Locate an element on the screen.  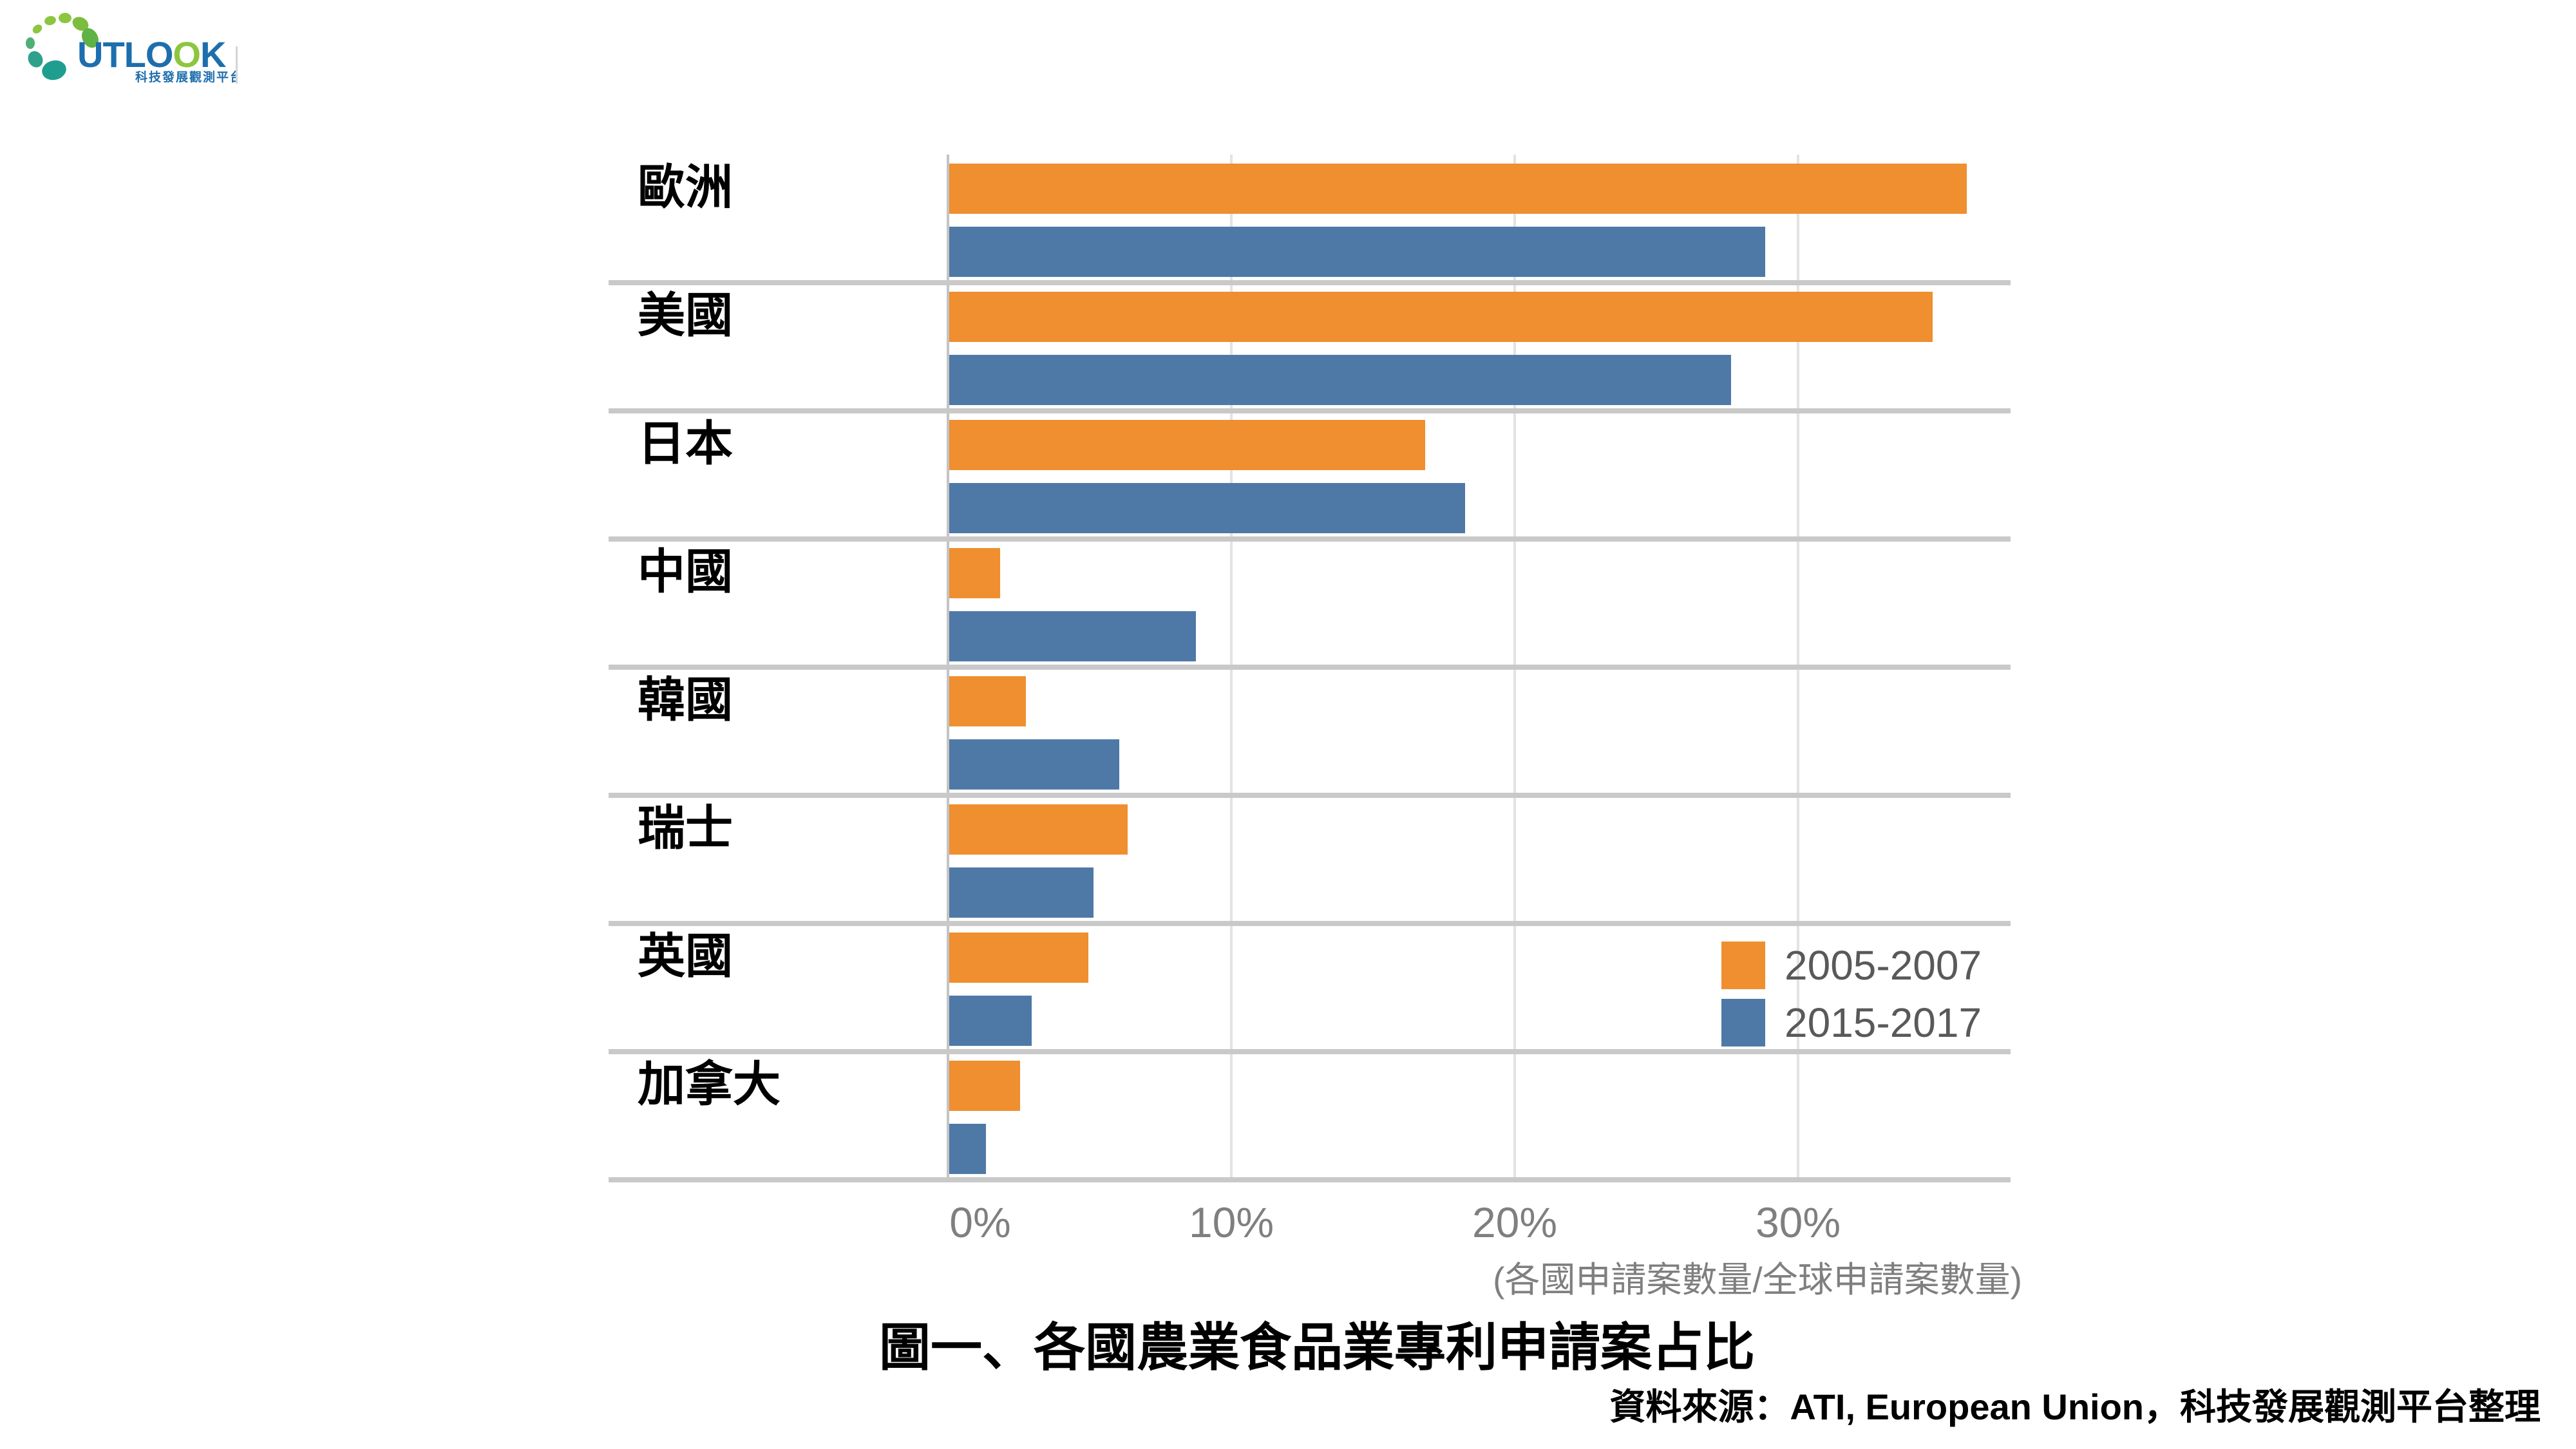
category-label: 瑞士 is located at coordinates (685, 828).